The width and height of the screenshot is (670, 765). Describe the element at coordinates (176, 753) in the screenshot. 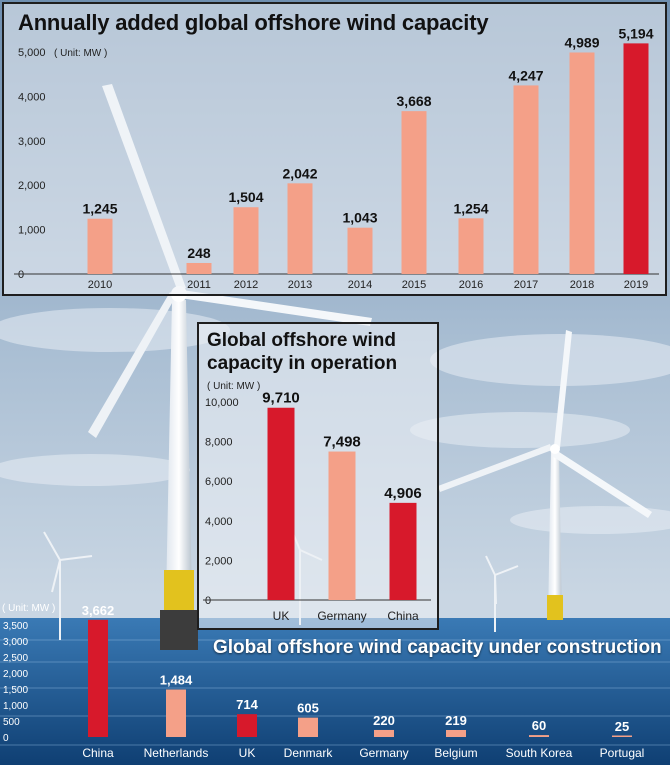

I see `x-tick-label: Netherlands` at that location.